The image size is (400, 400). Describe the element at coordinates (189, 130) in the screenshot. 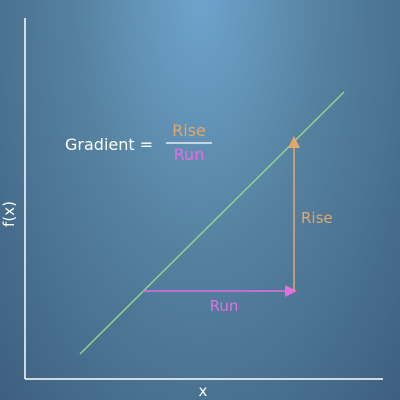

I see `formula-numerator: Rise` at that location.